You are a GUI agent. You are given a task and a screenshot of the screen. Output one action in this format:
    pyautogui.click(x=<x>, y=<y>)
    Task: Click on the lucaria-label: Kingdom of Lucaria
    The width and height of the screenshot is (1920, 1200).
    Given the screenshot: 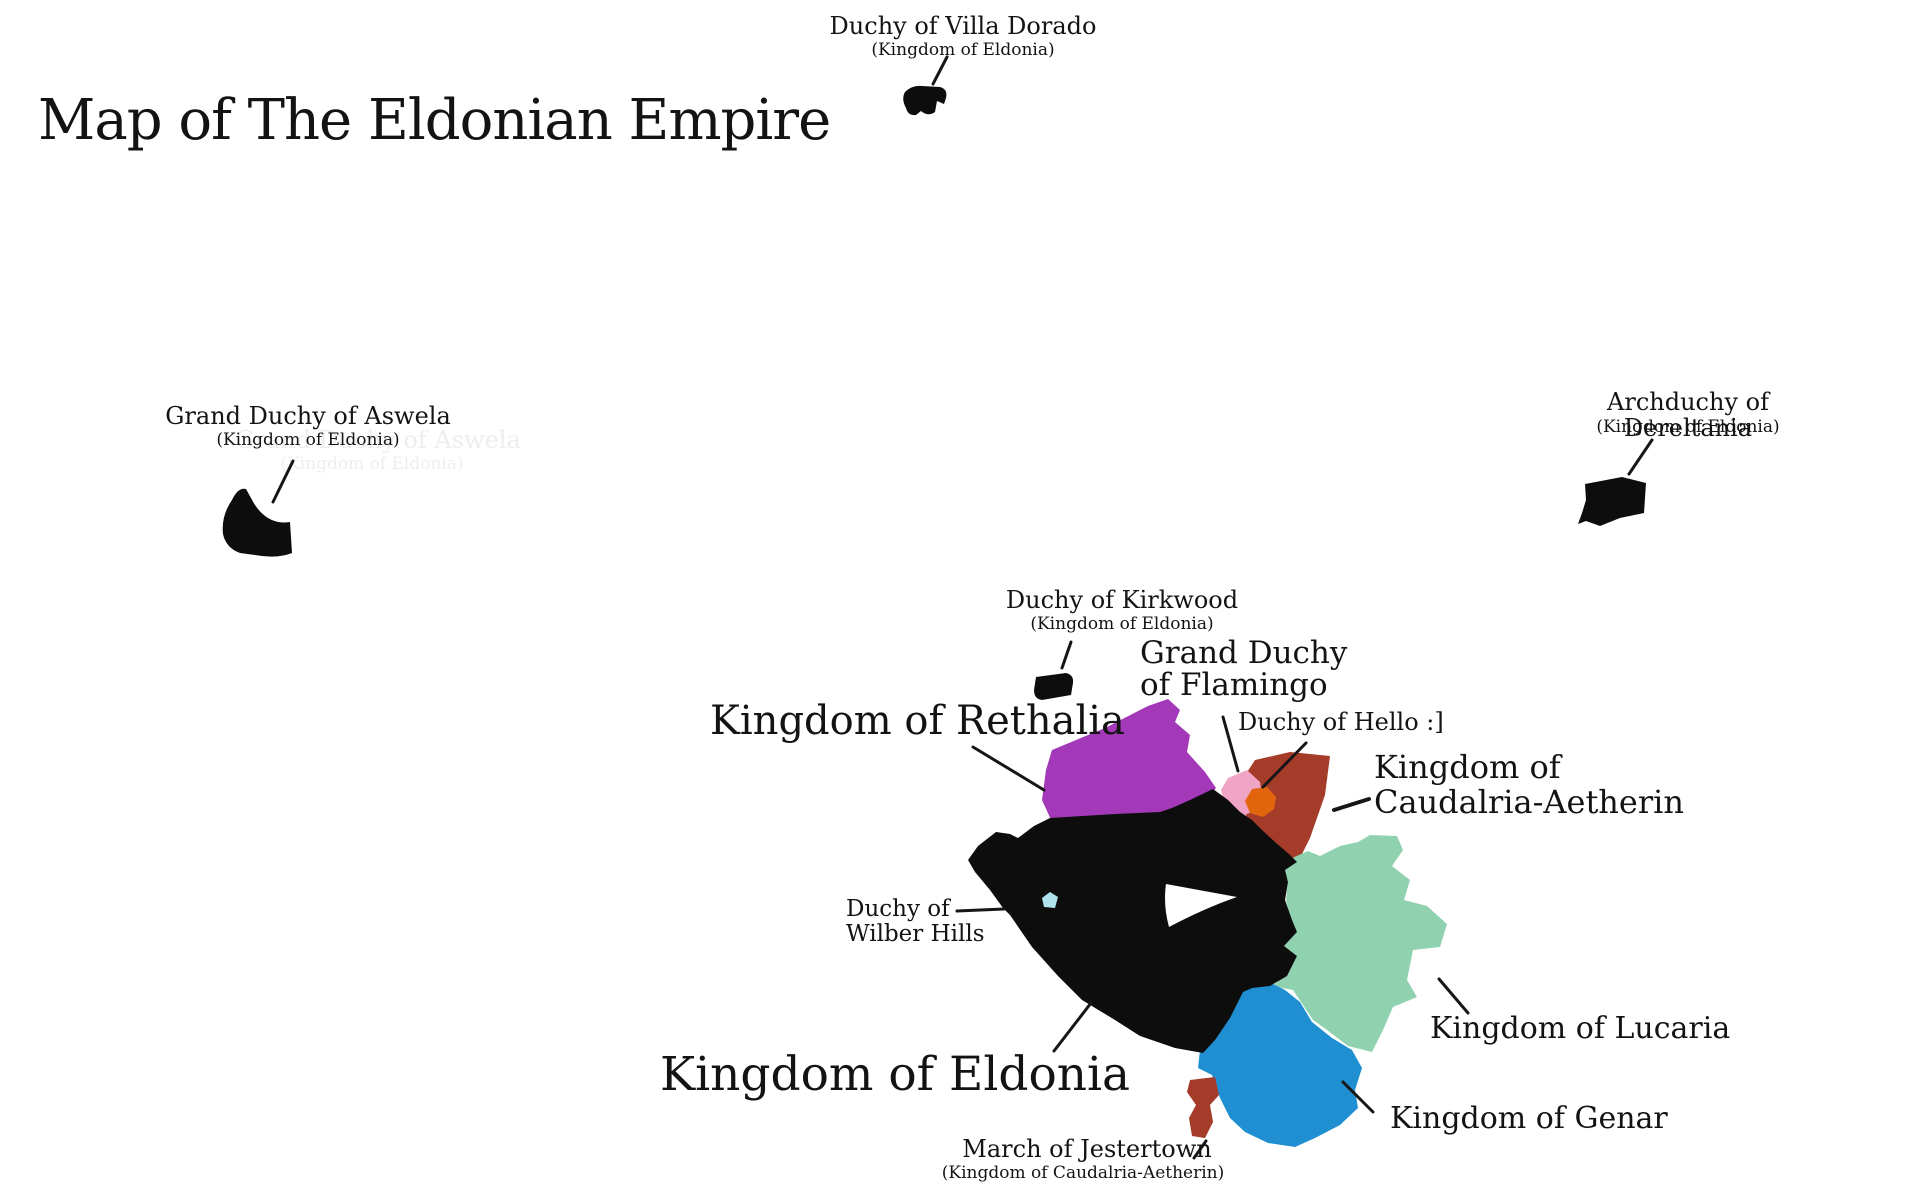 What is the action you would take?
    pyautogui.click(x=1580, y=1028)
    